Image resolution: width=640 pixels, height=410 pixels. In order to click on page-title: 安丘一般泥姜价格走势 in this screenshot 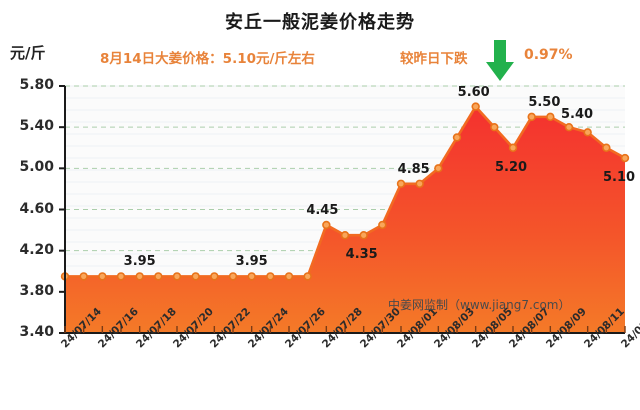, I will do `click(320, 22)`.